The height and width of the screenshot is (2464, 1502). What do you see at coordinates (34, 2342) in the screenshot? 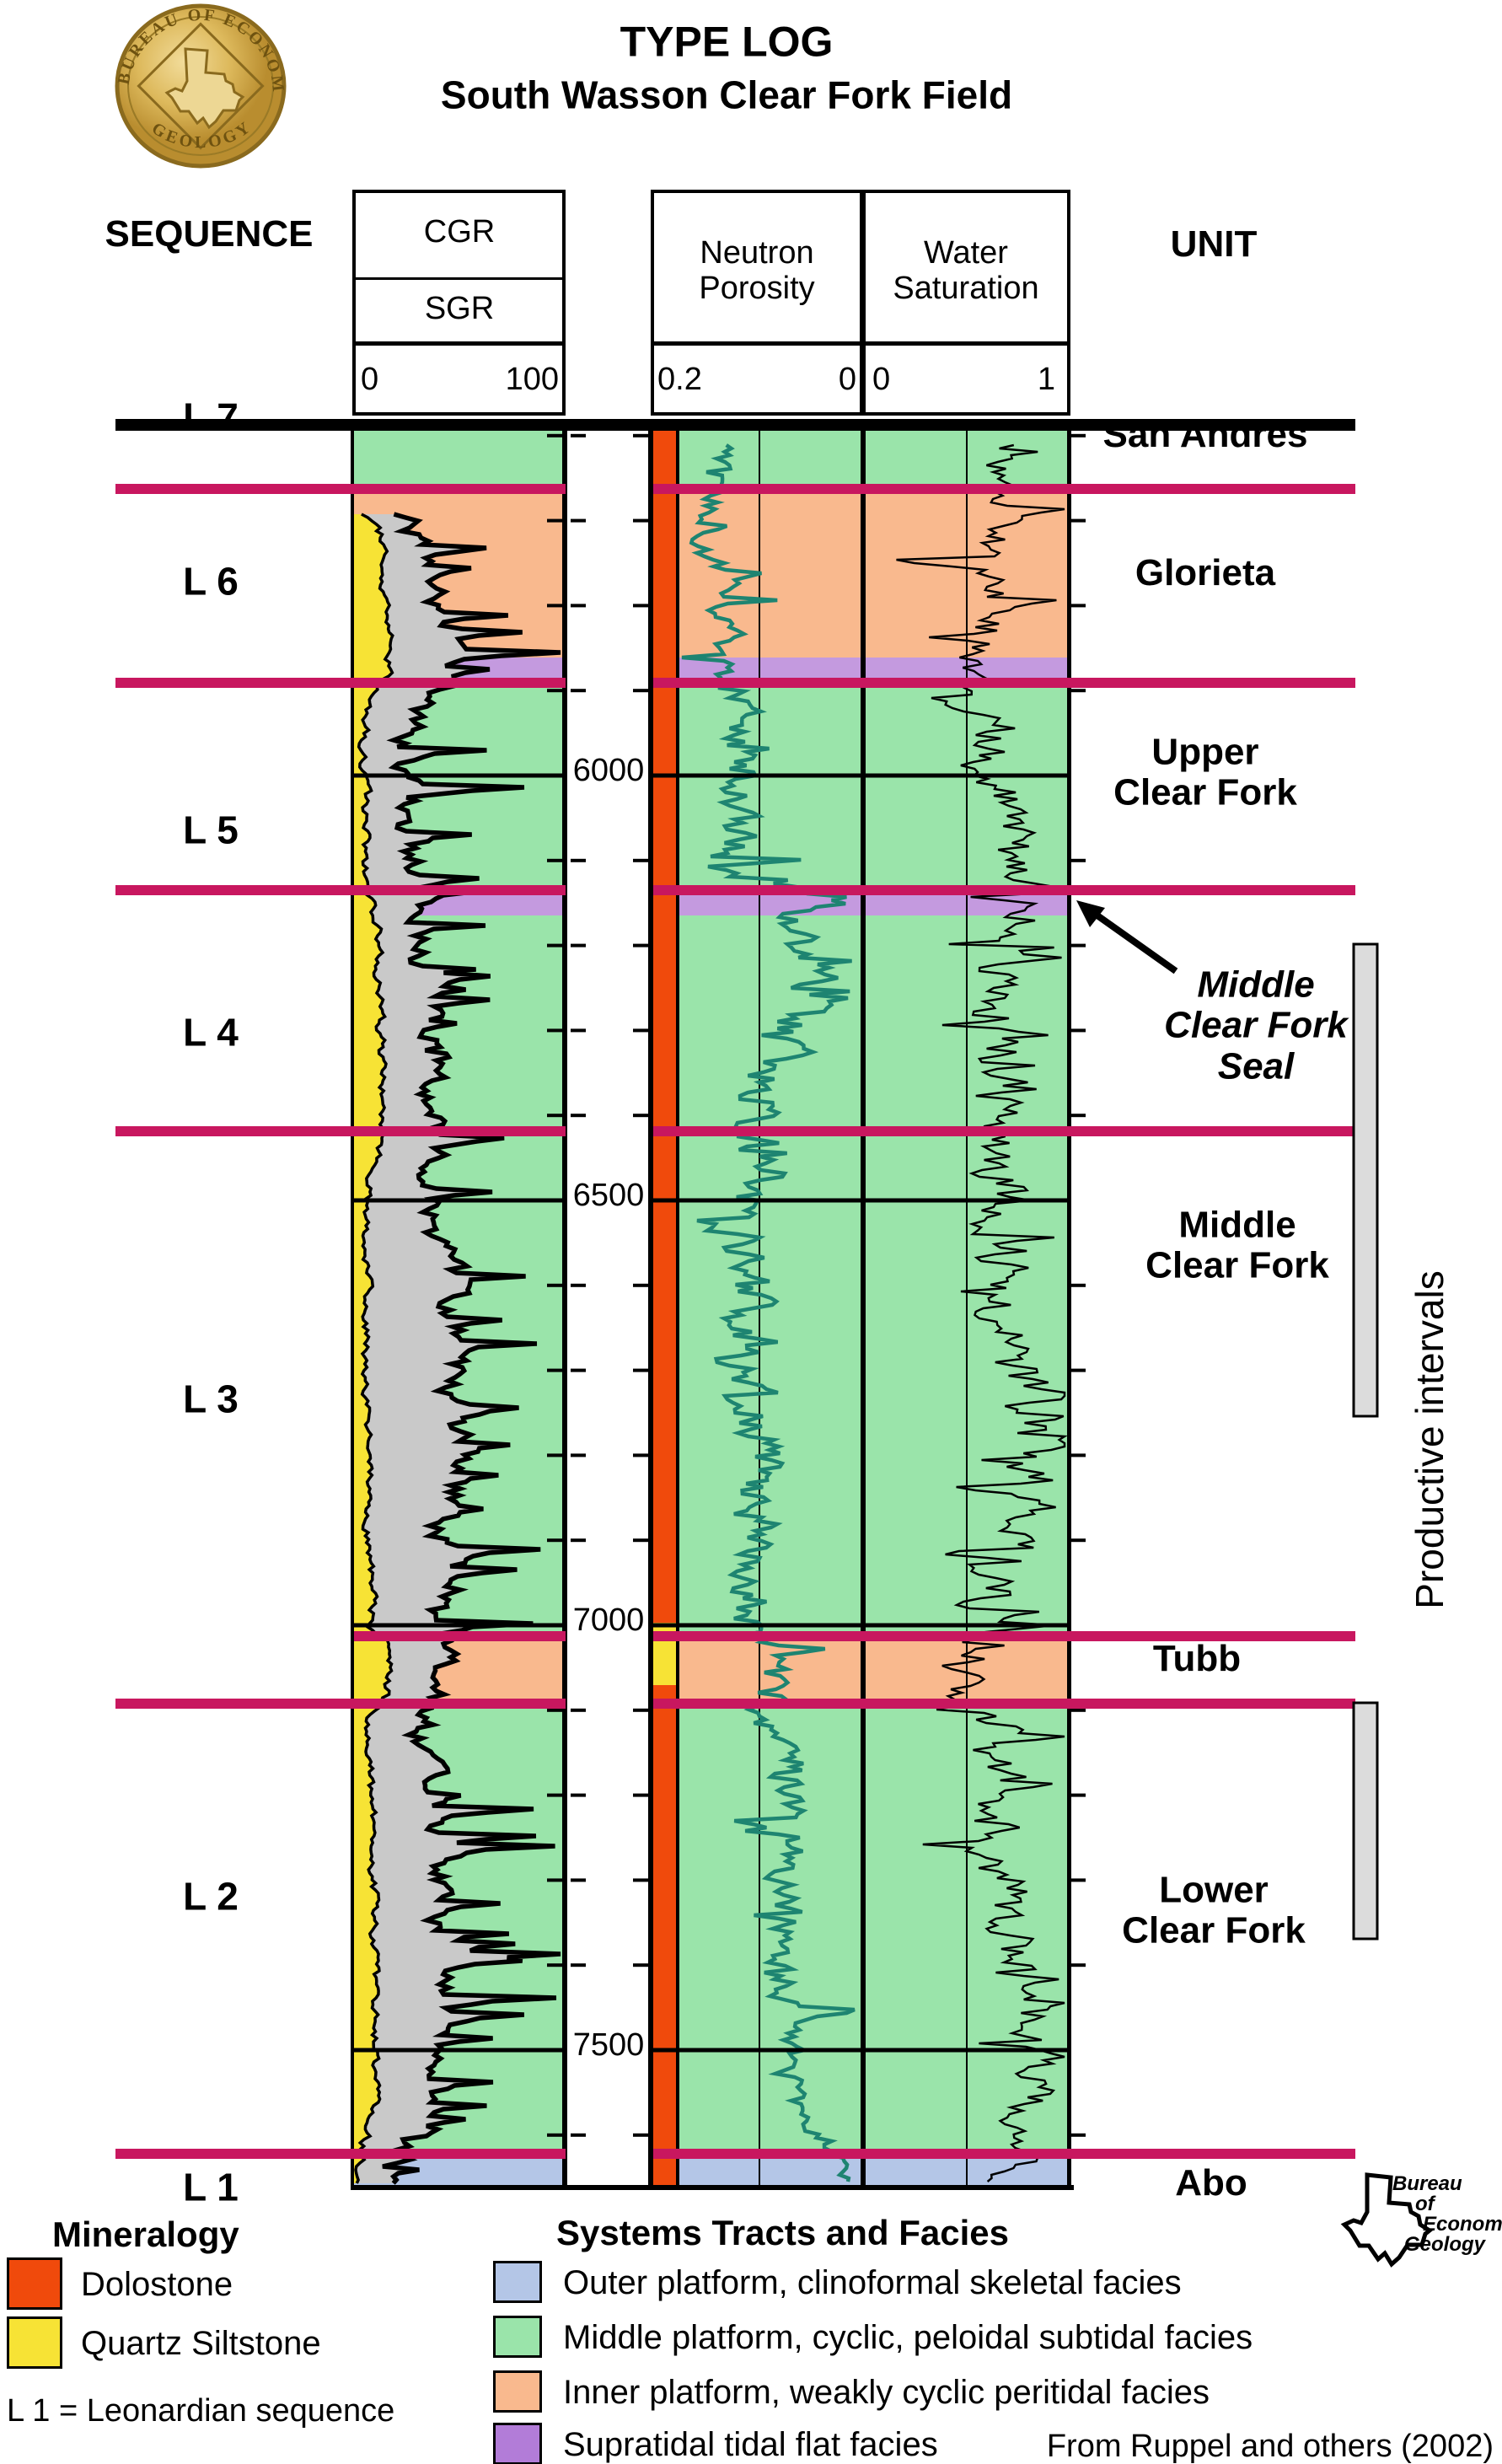
I see `quartz-siltstone-swatch` at bounding box center [34, 2342].